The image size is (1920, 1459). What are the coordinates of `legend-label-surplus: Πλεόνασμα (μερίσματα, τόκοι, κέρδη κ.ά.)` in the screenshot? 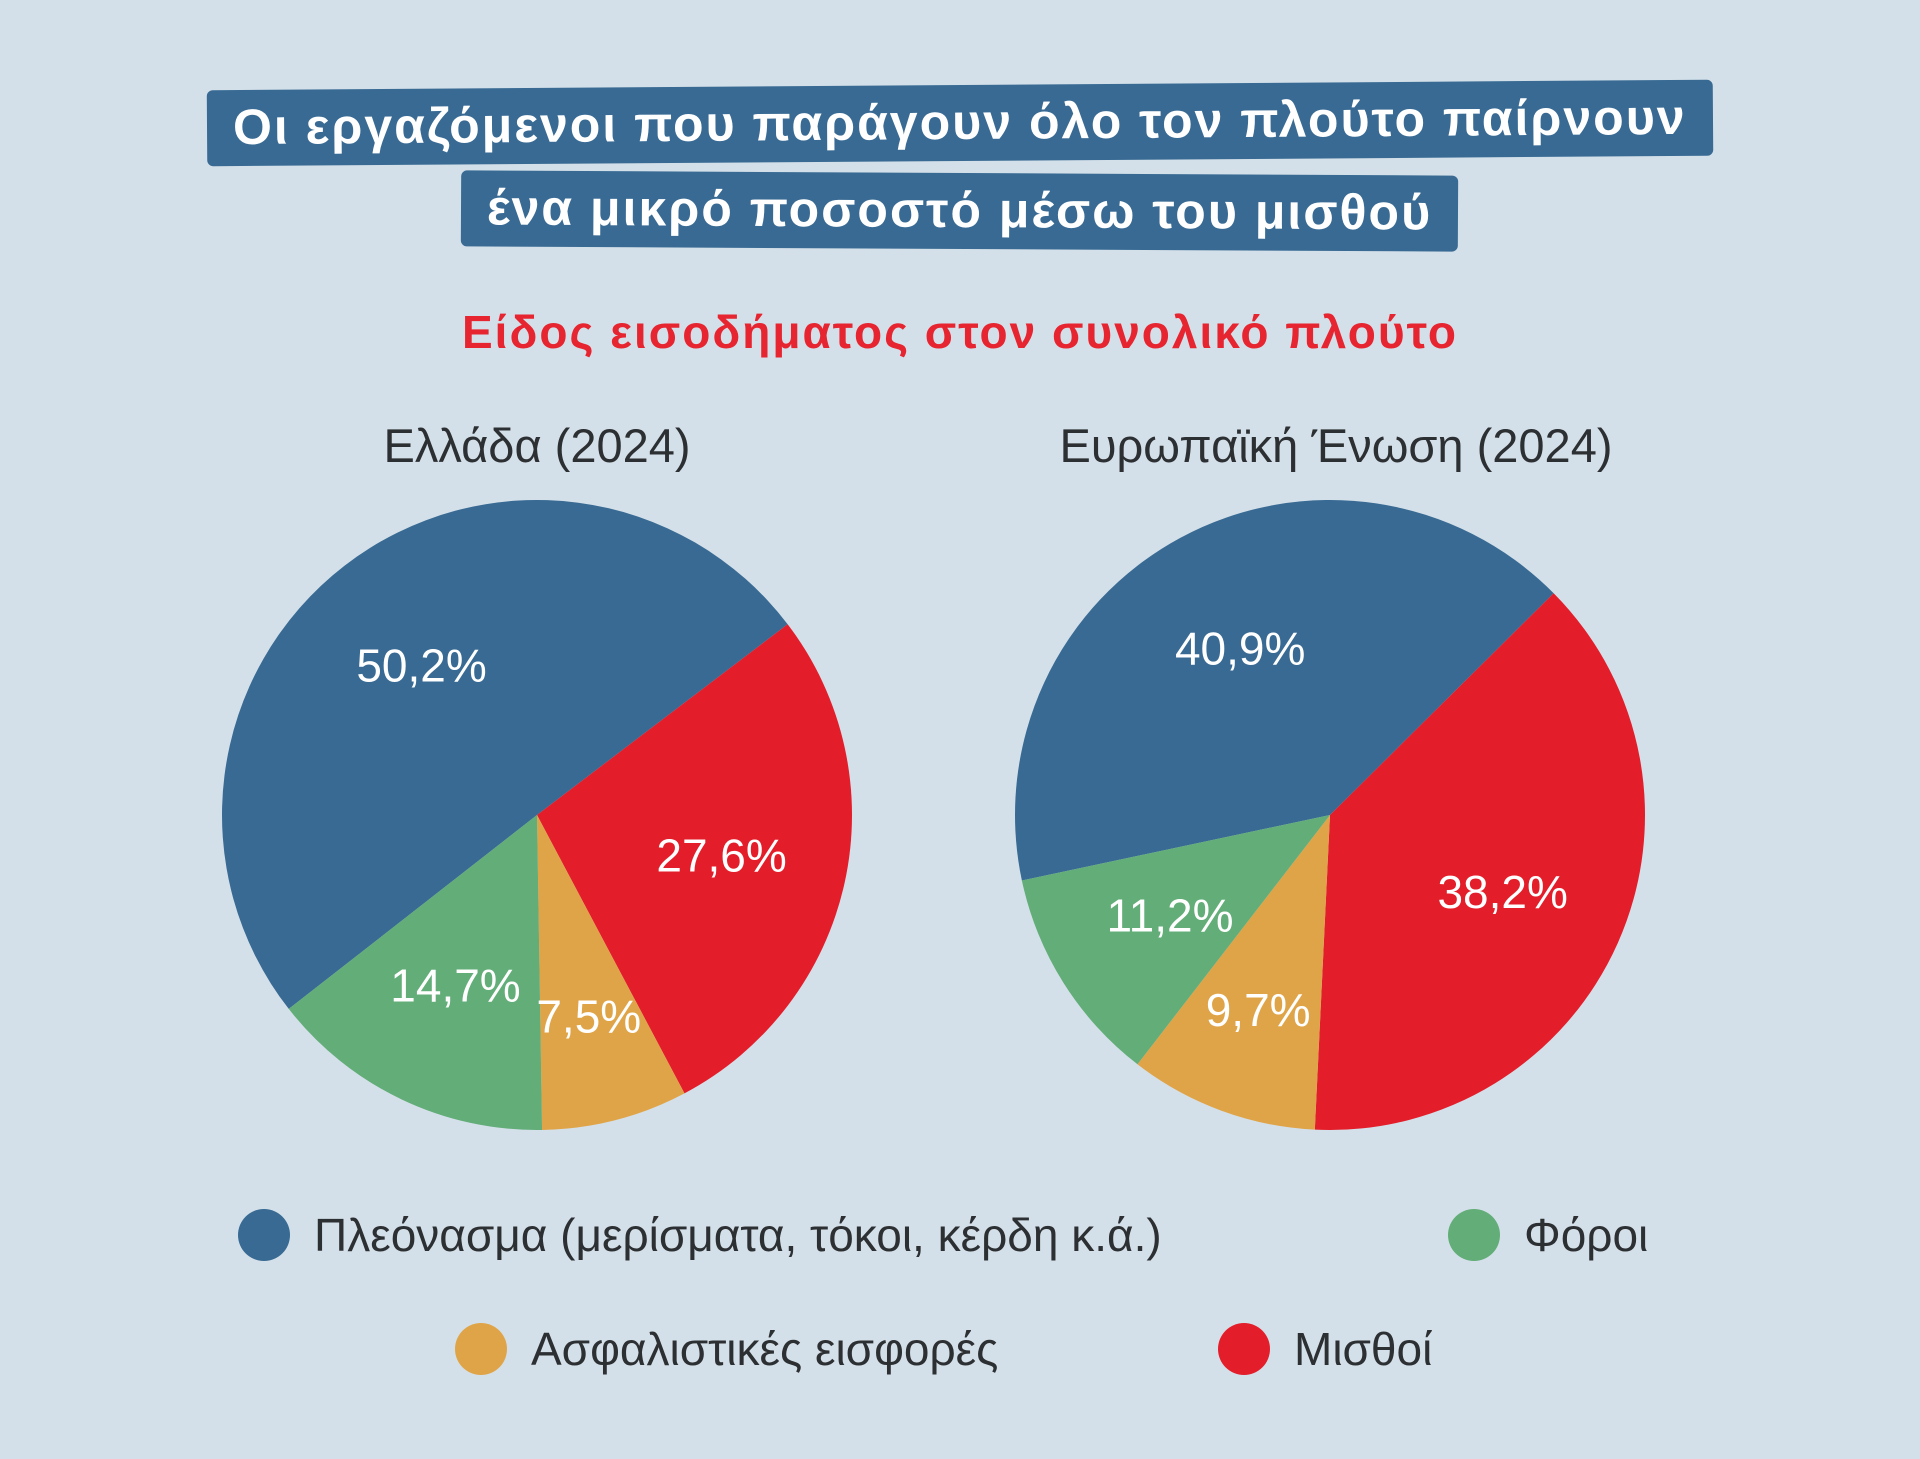 It's located at (738, 1235).